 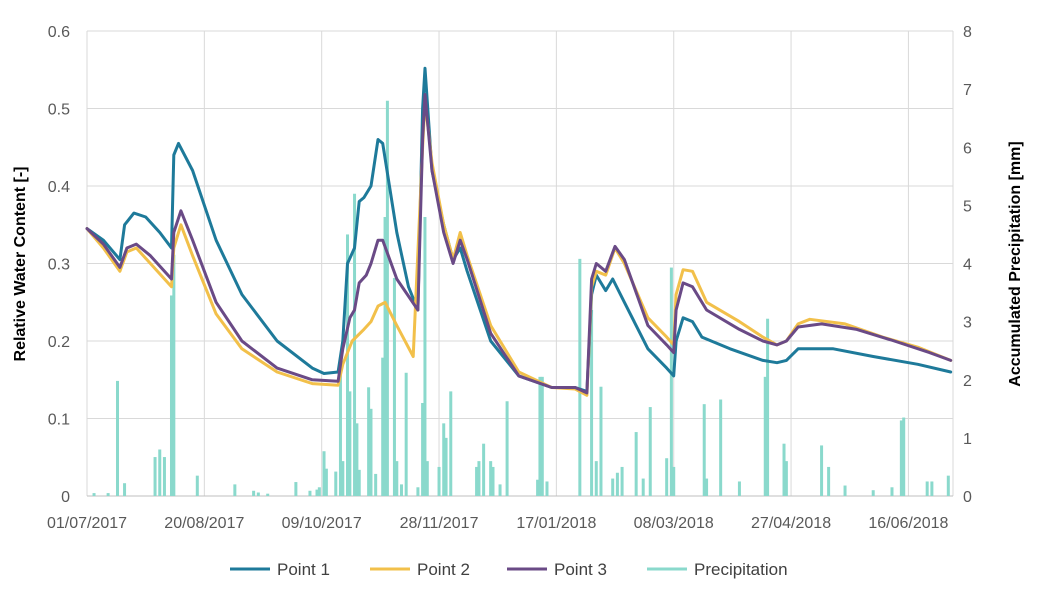 What do you see at coordinates (322, 523) in the screenshot?
I see `x-tick-label: 09/10/2017` at bounding box center [322, 523].